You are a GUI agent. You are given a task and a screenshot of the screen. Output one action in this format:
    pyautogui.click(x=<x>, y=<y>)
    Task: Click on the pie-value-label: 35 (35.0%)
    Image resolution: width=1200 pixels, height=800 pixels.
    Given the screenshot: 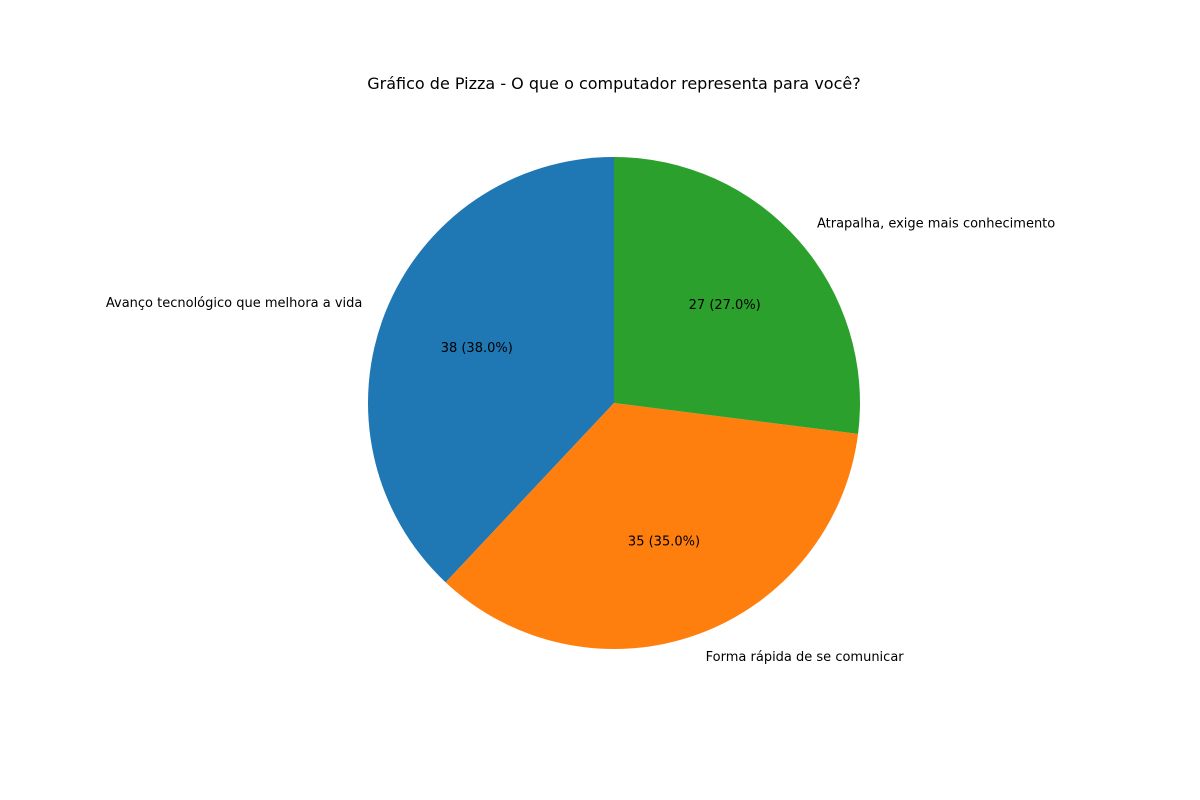 What is the action you would take?
    pyautogui.click(x=664, y=541)
    